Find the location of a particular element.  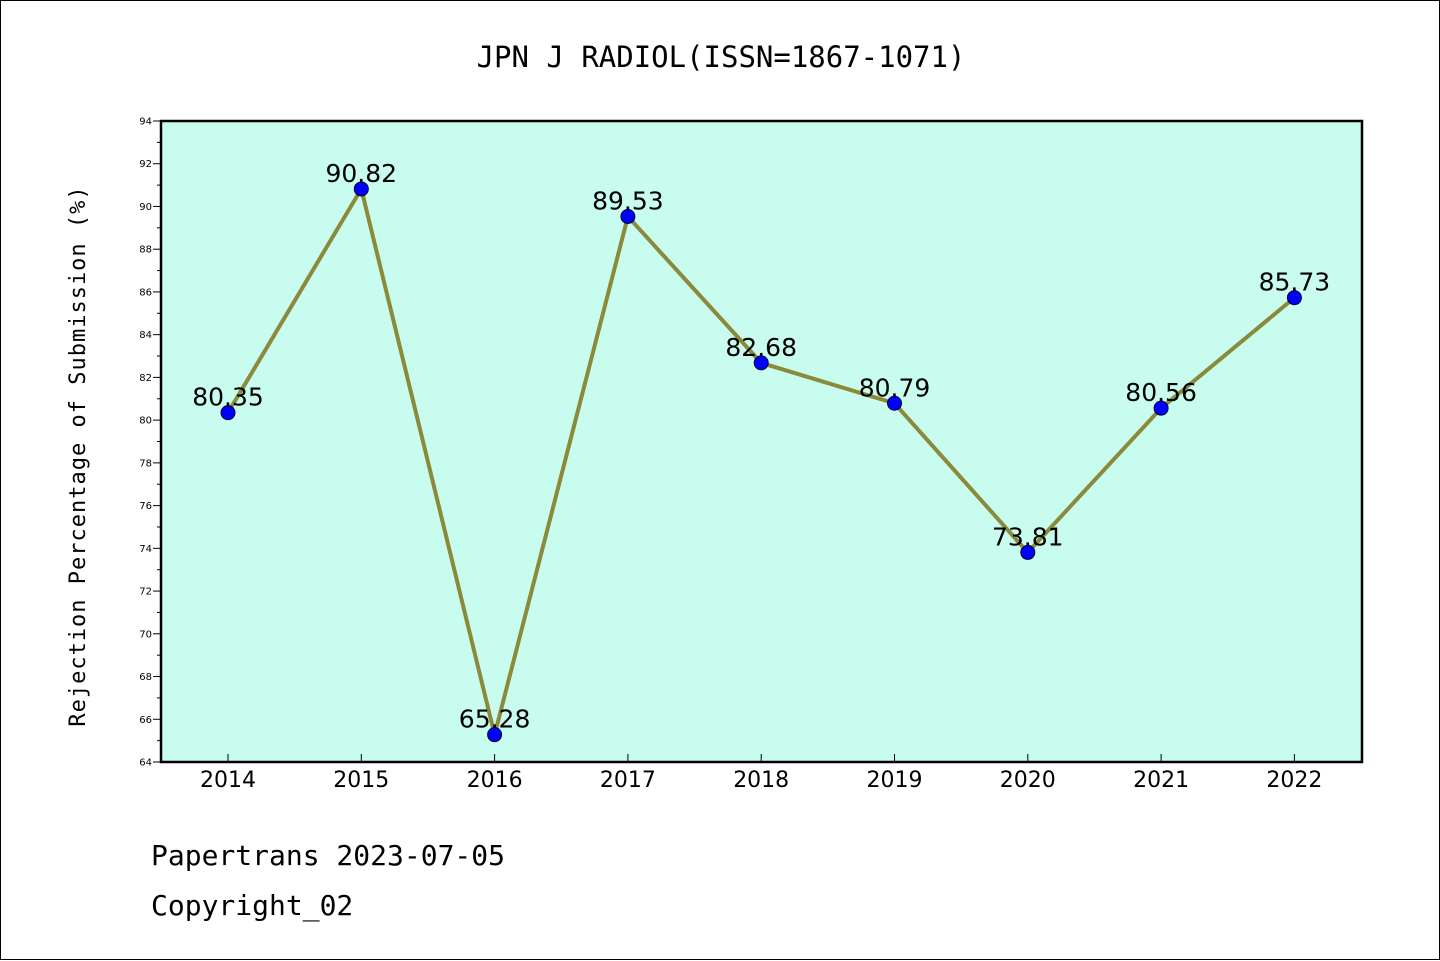

x-tick-label: 2015 is located at coordinates (361, 780).